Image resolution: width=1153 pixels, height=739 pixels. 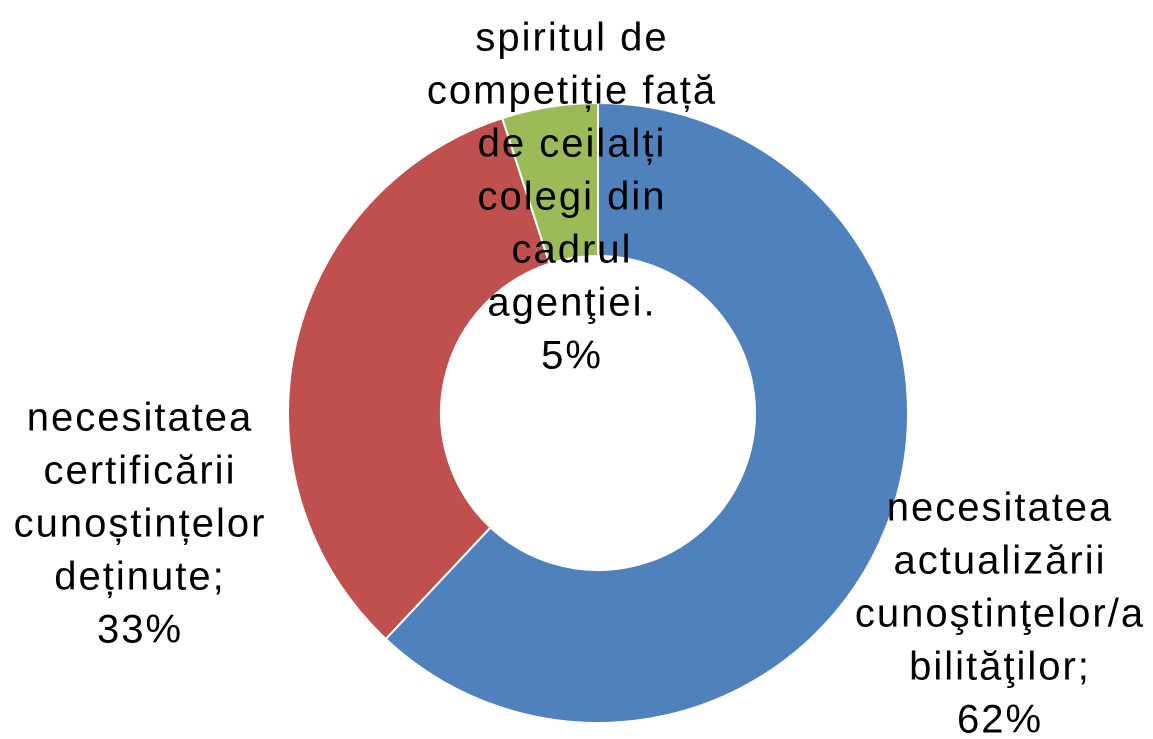 I want to click on slice-label: de ceilalți, so click(x=572, y=144).